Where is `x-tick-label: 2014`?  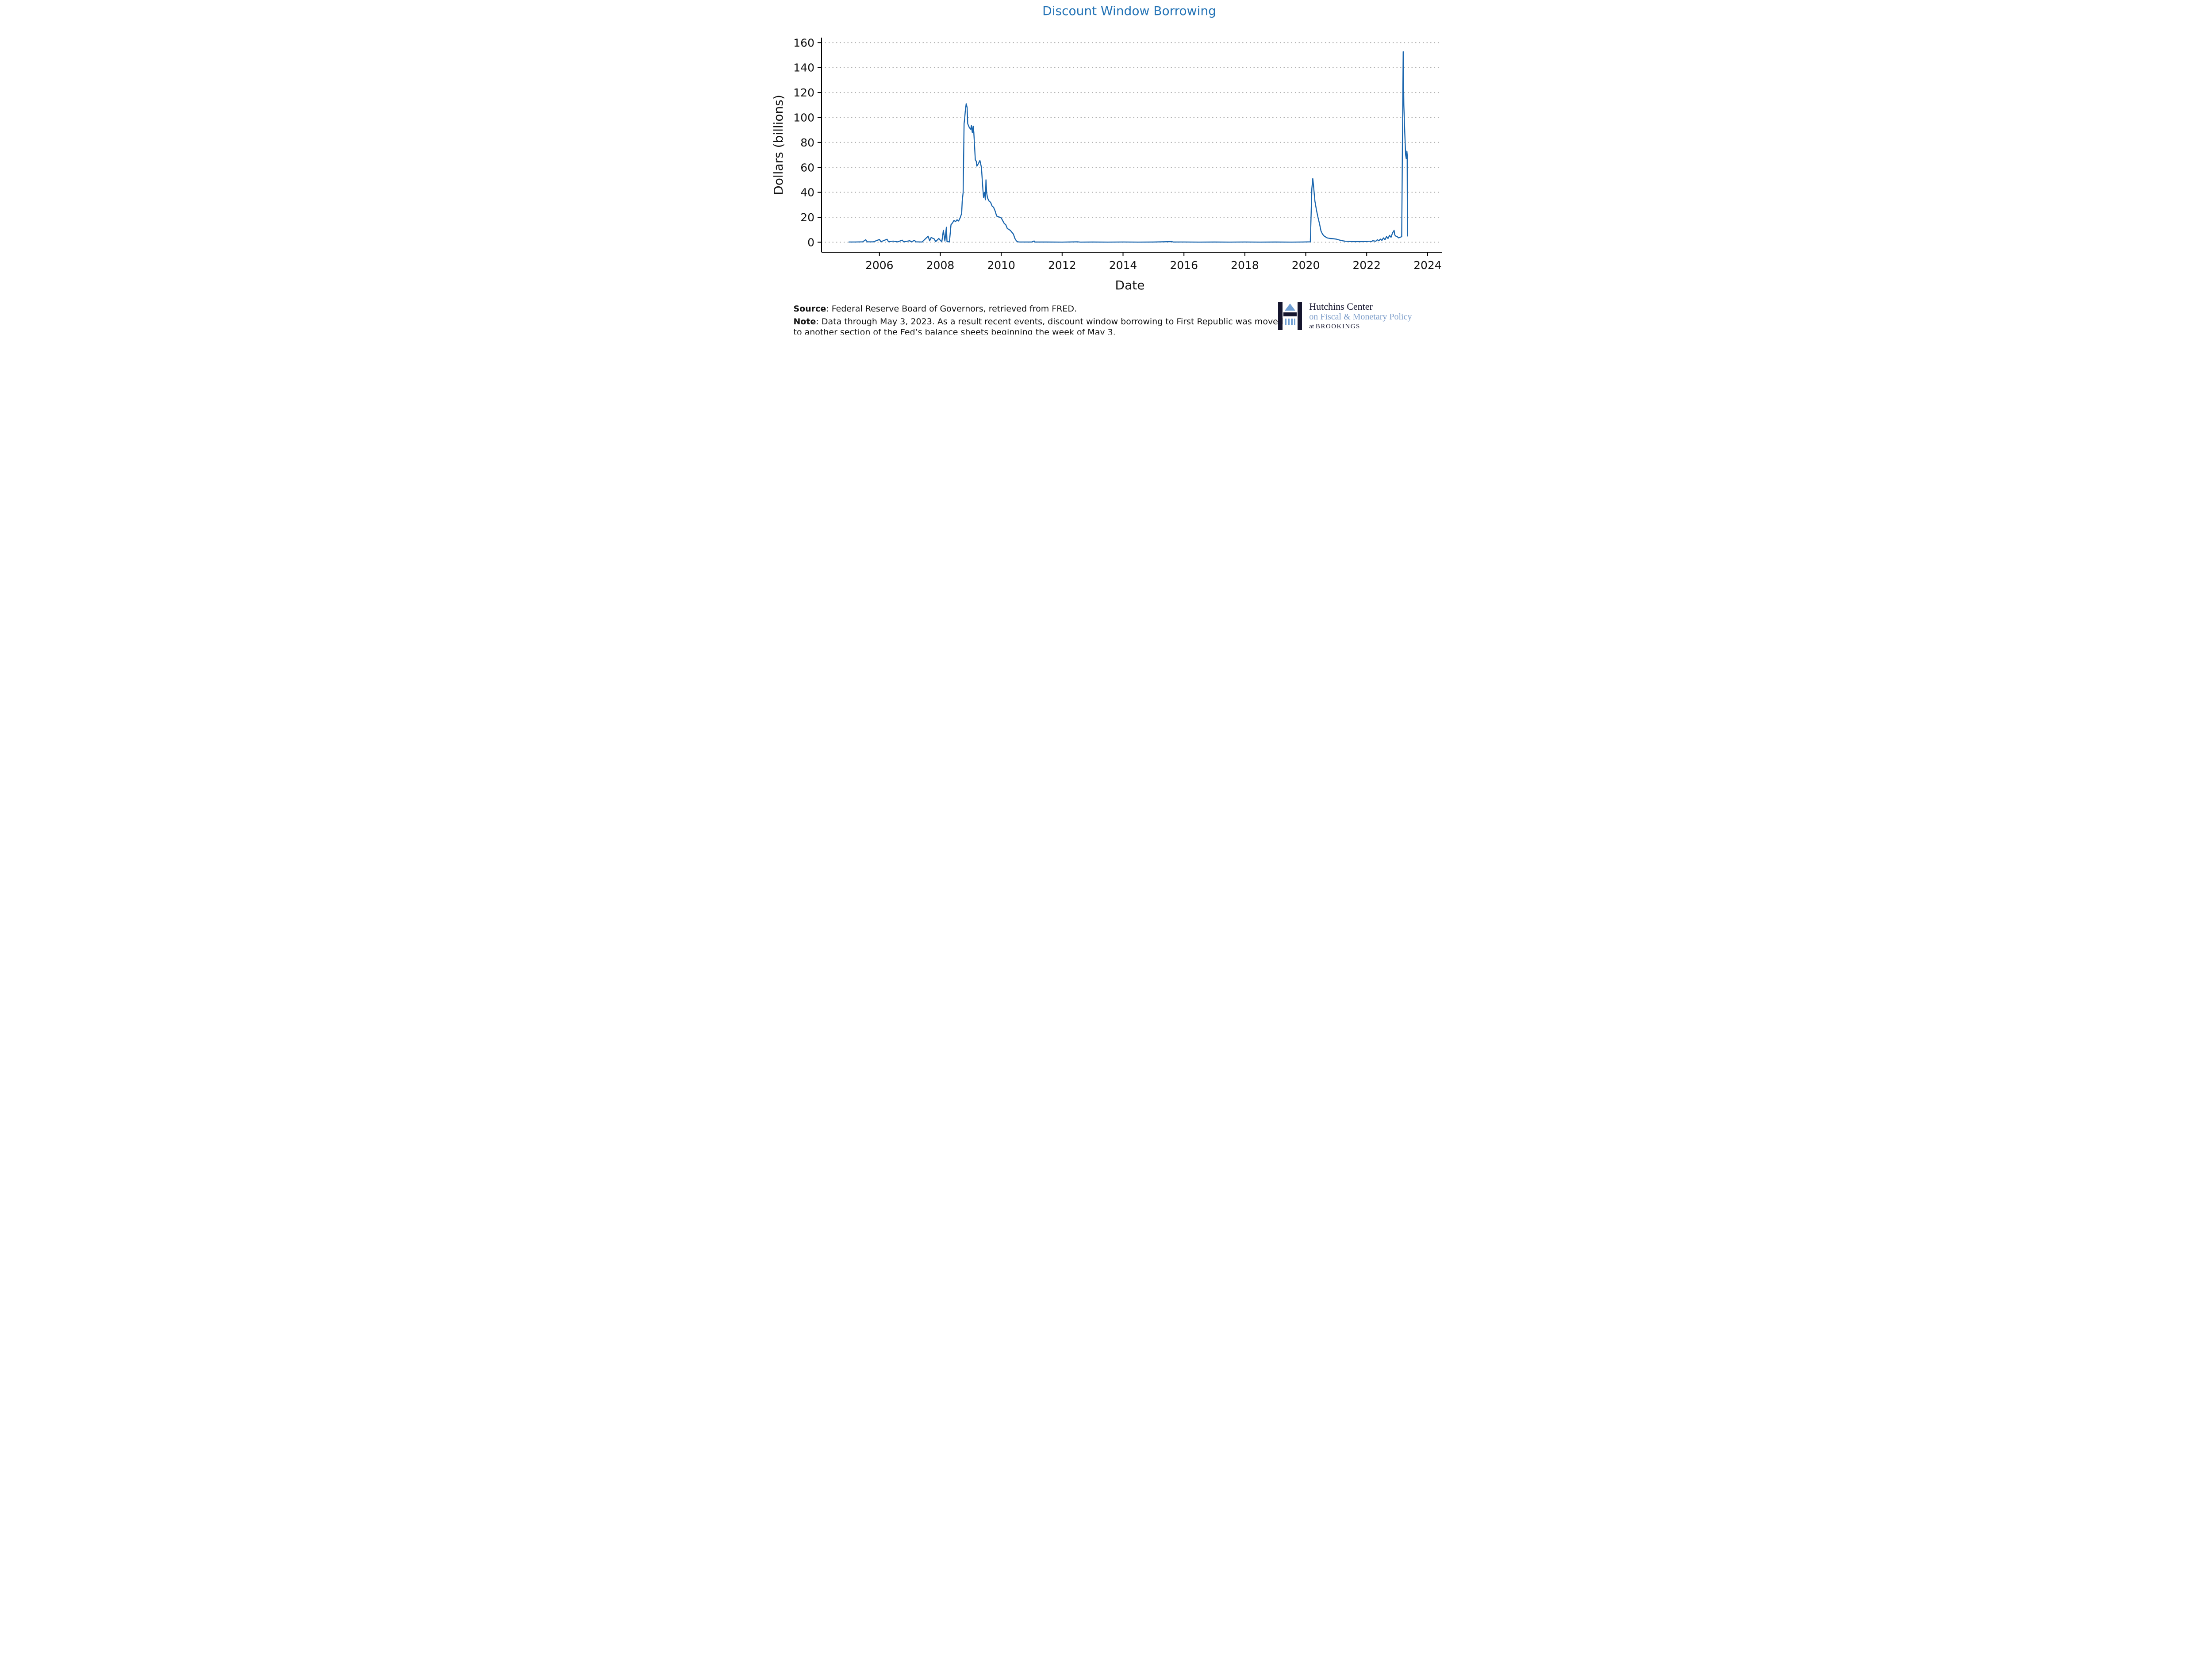 x-tick-label: 2014 is located at coordinates (1123, 265).